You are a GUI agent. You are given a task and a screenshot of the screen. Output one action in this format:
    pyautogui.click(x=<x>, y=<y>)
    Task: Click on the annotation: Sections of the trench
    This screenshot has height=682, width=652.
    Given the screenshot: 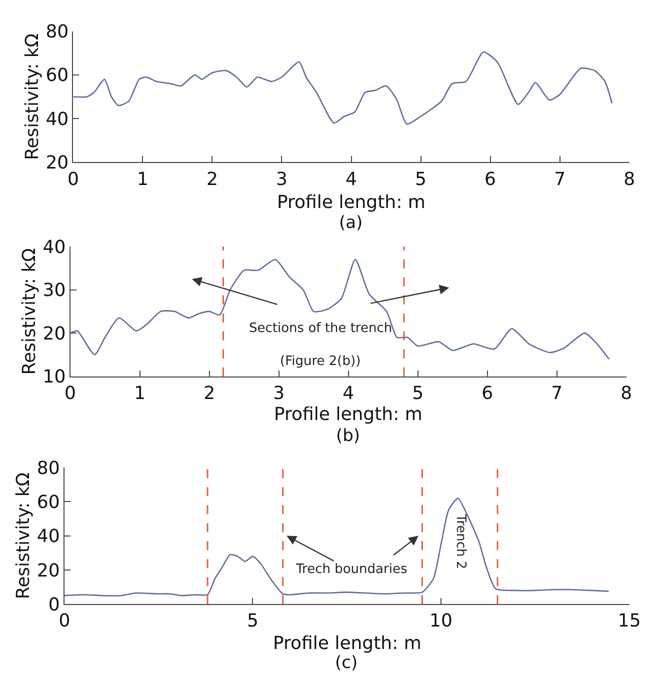 What is the action you would take?
    pyautogui.click(x=320, y=328)
    